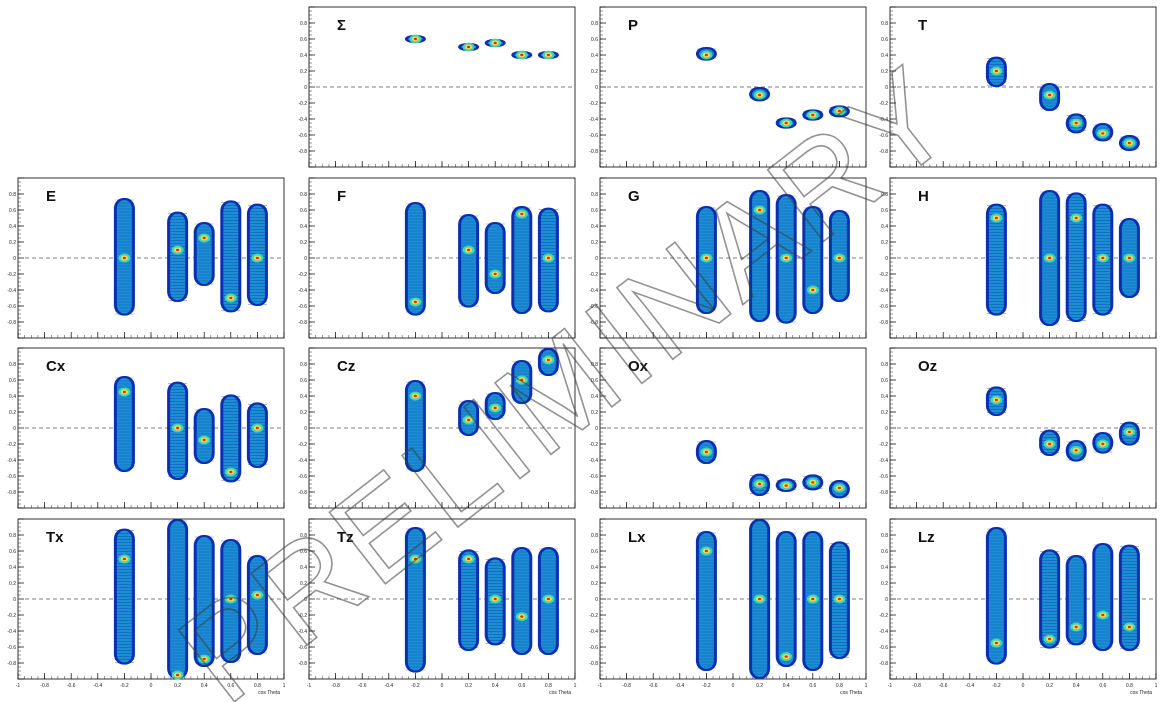 The width and height of the screenshot is (1163, 702). What do you see at coordinates (653, 686) in the screenshot?
I see `x-tick-label: -0.6` at bounding box center [653, 686].